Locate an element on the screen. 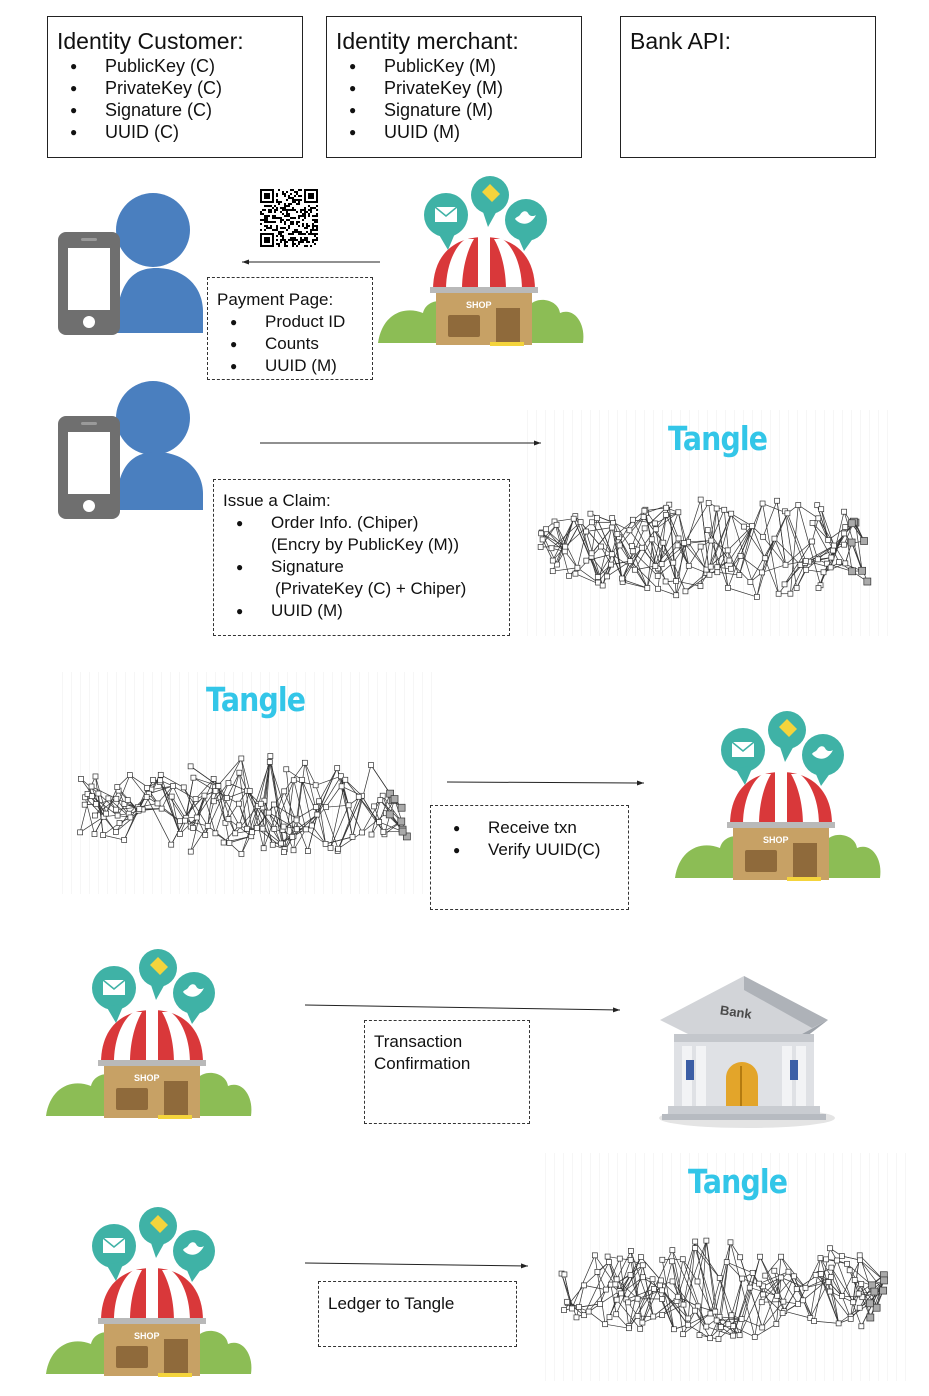  identity-customer-item: PrivateKey (C) is located at coordinates (186, 88).